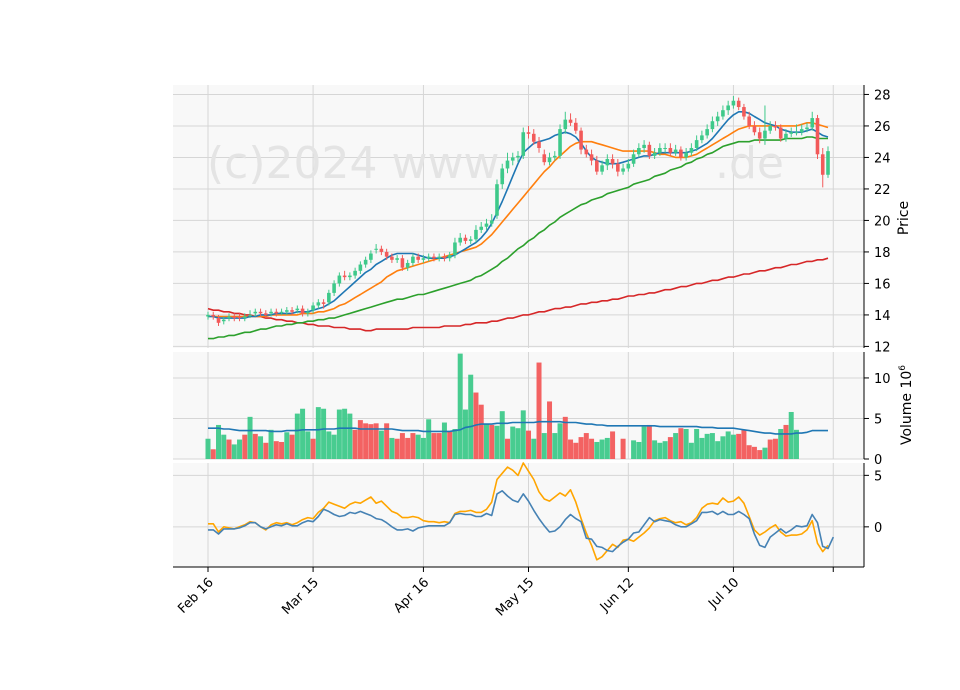  Describe the element at coordinates (502, 406) in the screenshot. I see `volume-bars` at that location.